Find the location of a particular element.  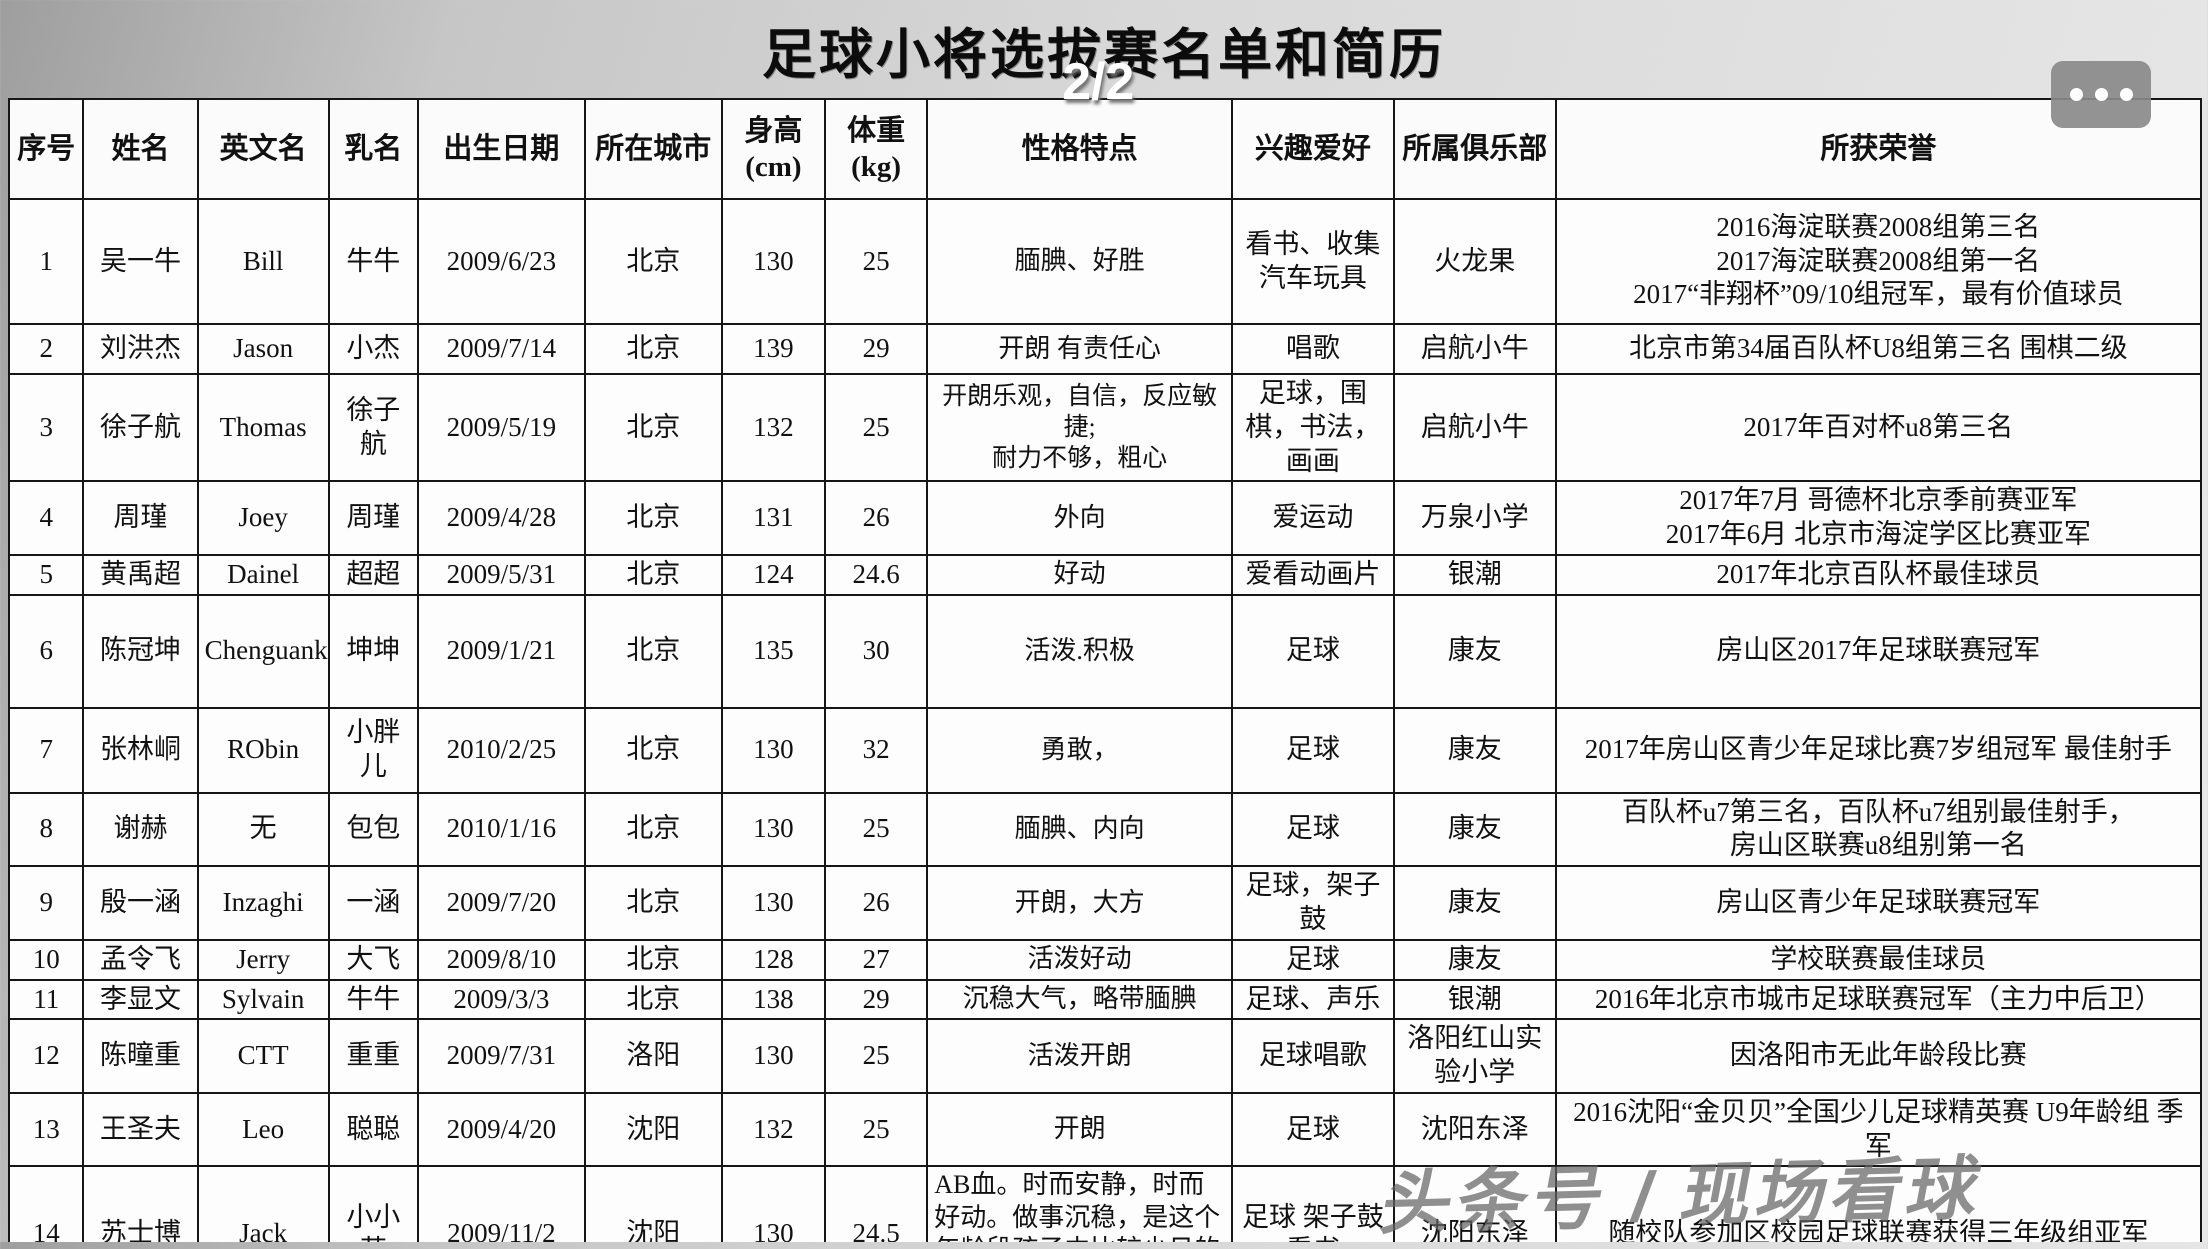

page-indicator: 2/2 is located at coordinates (1098, 82).